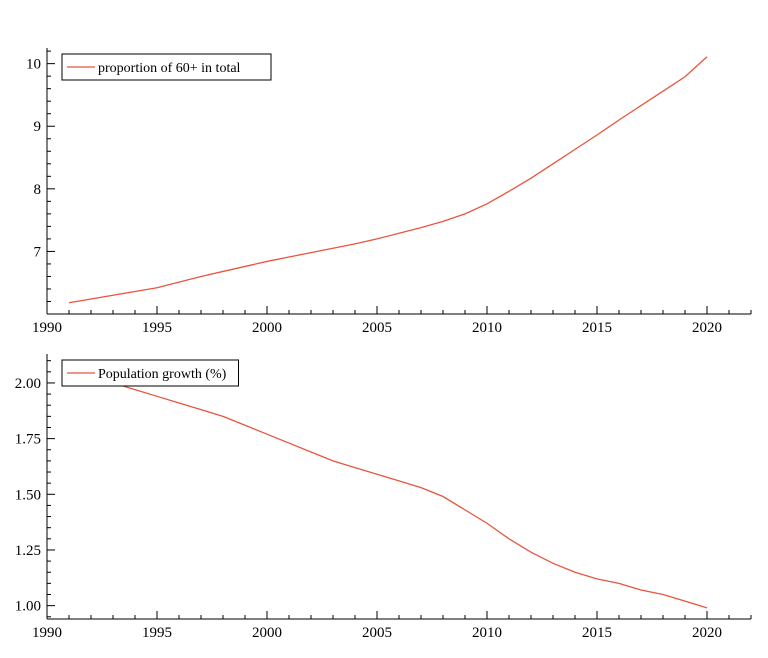  I want to click on legend: proportion of 60+ in total, so click(166, 67).